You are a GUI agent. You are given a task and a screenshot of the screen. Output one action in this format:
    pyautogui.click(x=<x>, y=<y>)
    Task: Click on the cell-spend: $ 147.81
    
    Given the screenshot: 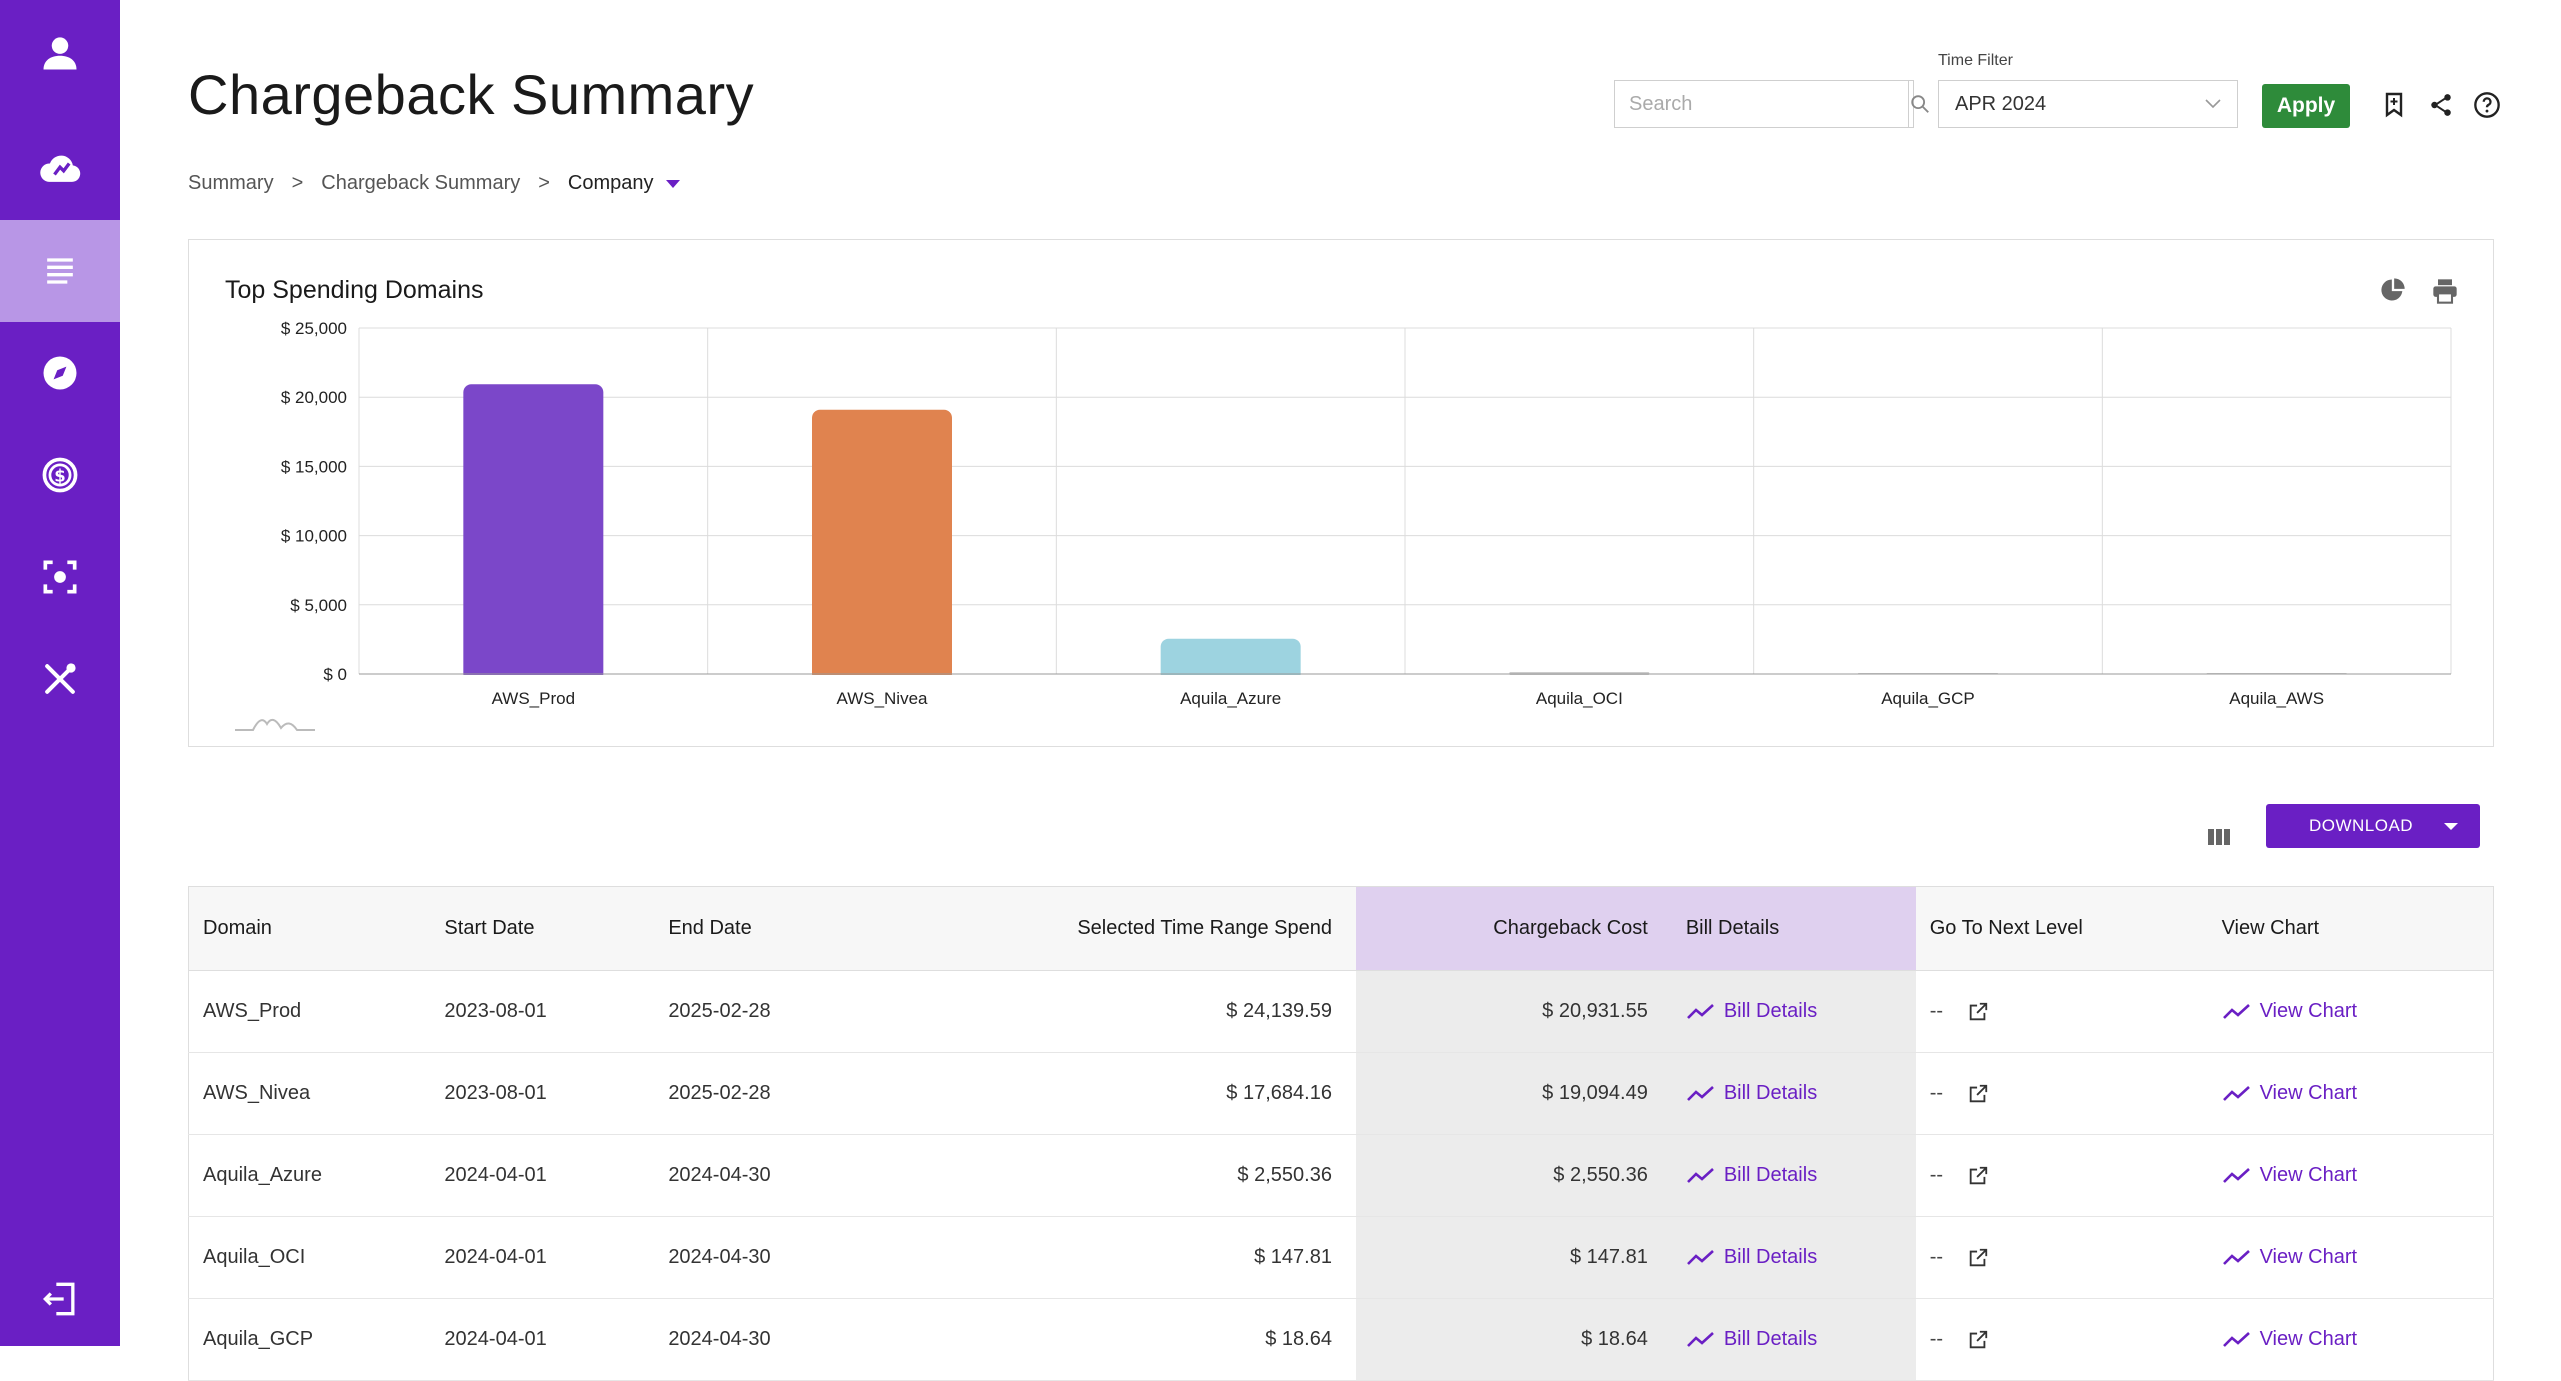 What is the action you would take?
    pyautogui.click(x=1117, y=1257)
    